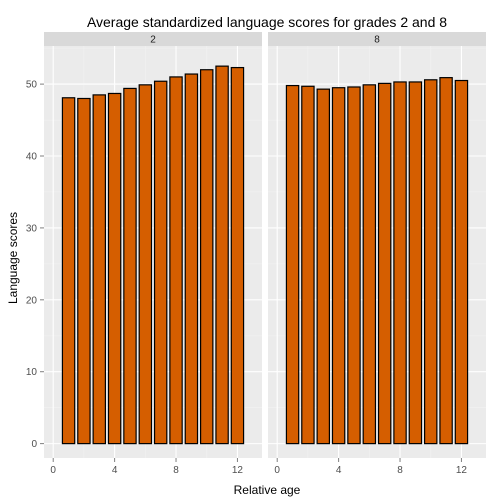 Image resolution: width=504 pixels, height=504 pixels. What do you see at coordinates (32, 228) in the screenshot?
I see `y-tick-label: 30` at bounding box center [32, 228].